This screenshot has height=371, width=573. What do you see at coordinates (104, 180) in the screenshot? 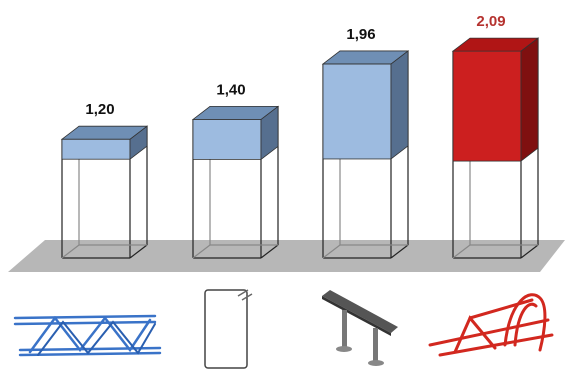
I see `bar-lattice-girder: 1,20` at bounding box center [104, 180].